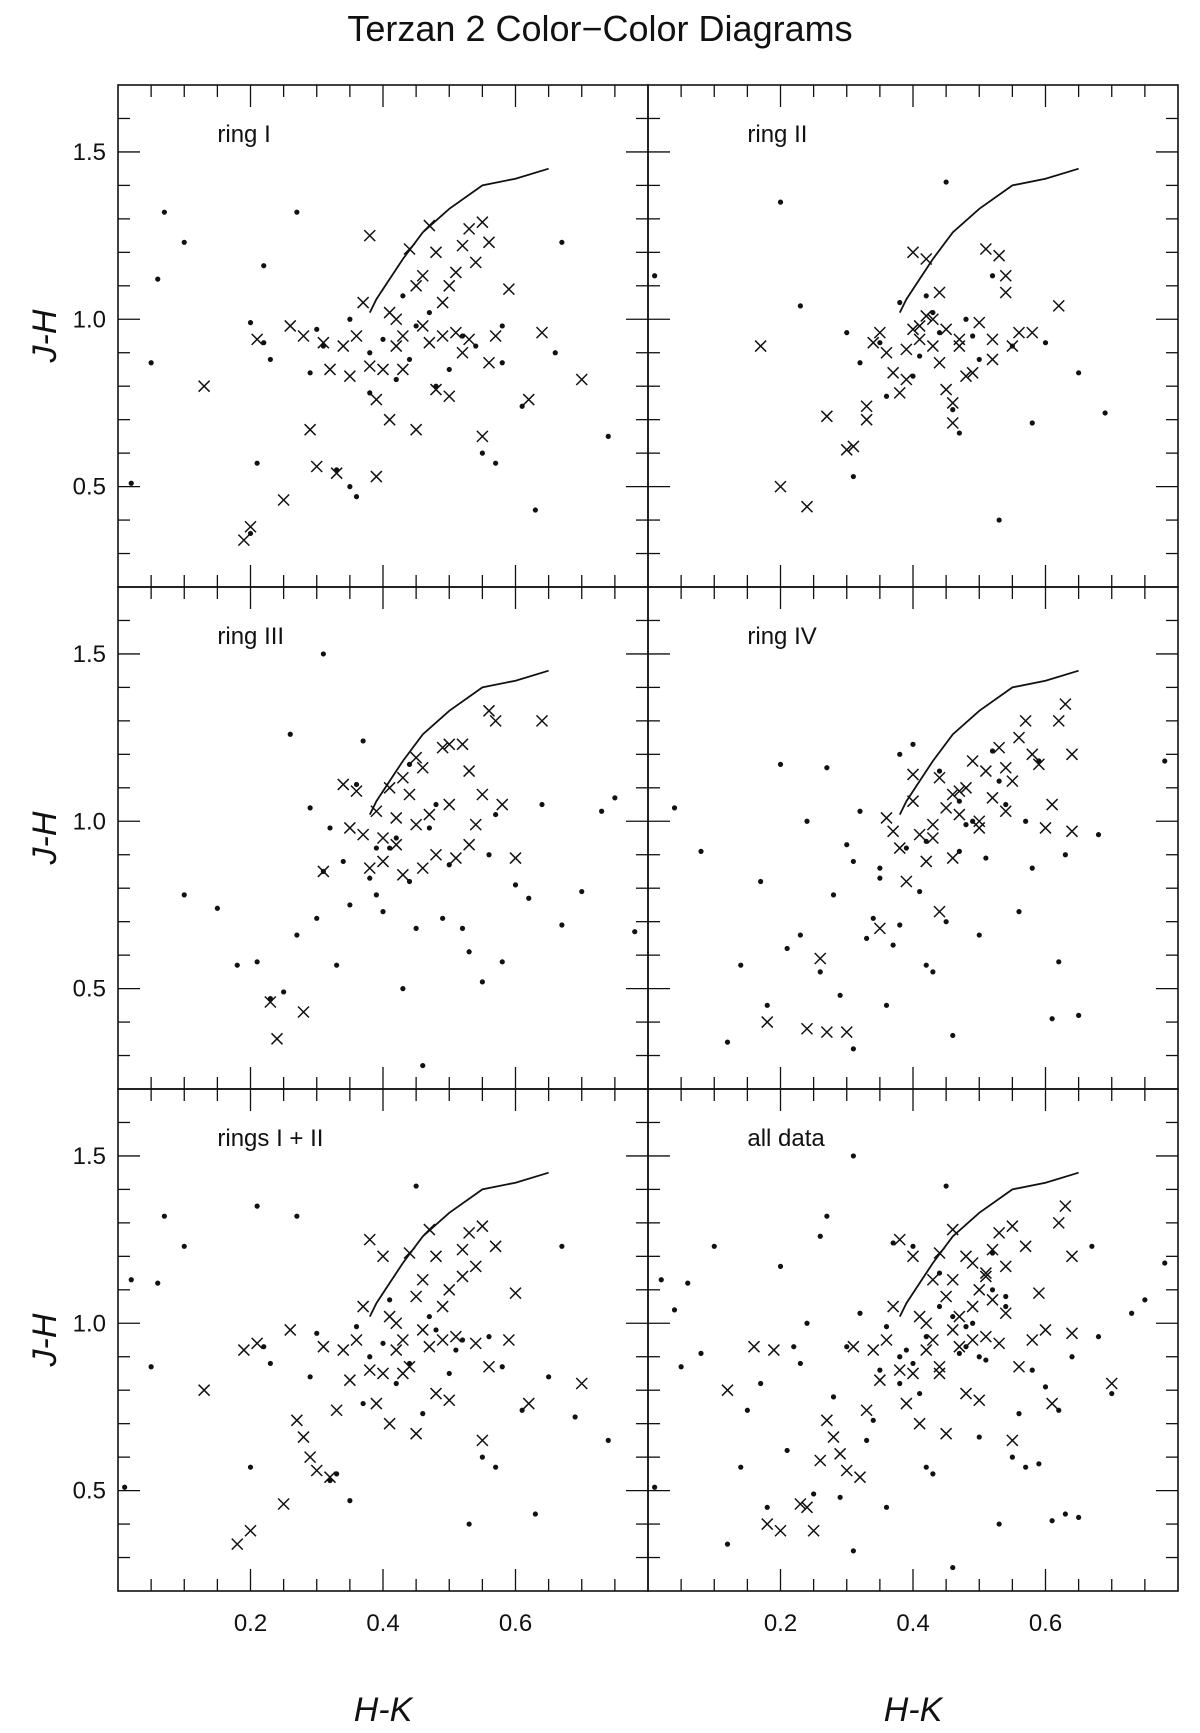  Describe the element at coordinates (600, 28) in the screenshot. I see `figure-title: Terzan 2 Color−Color Diagrams` at that location.